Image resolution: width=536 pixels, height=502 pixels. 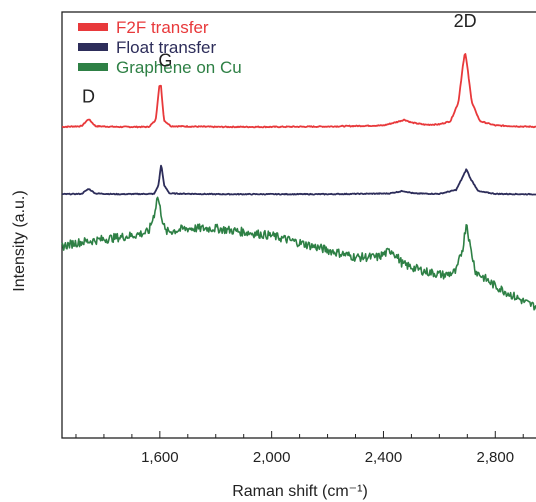 I want to click on x-tick-label: 2,000, so click(x=272, y=457).